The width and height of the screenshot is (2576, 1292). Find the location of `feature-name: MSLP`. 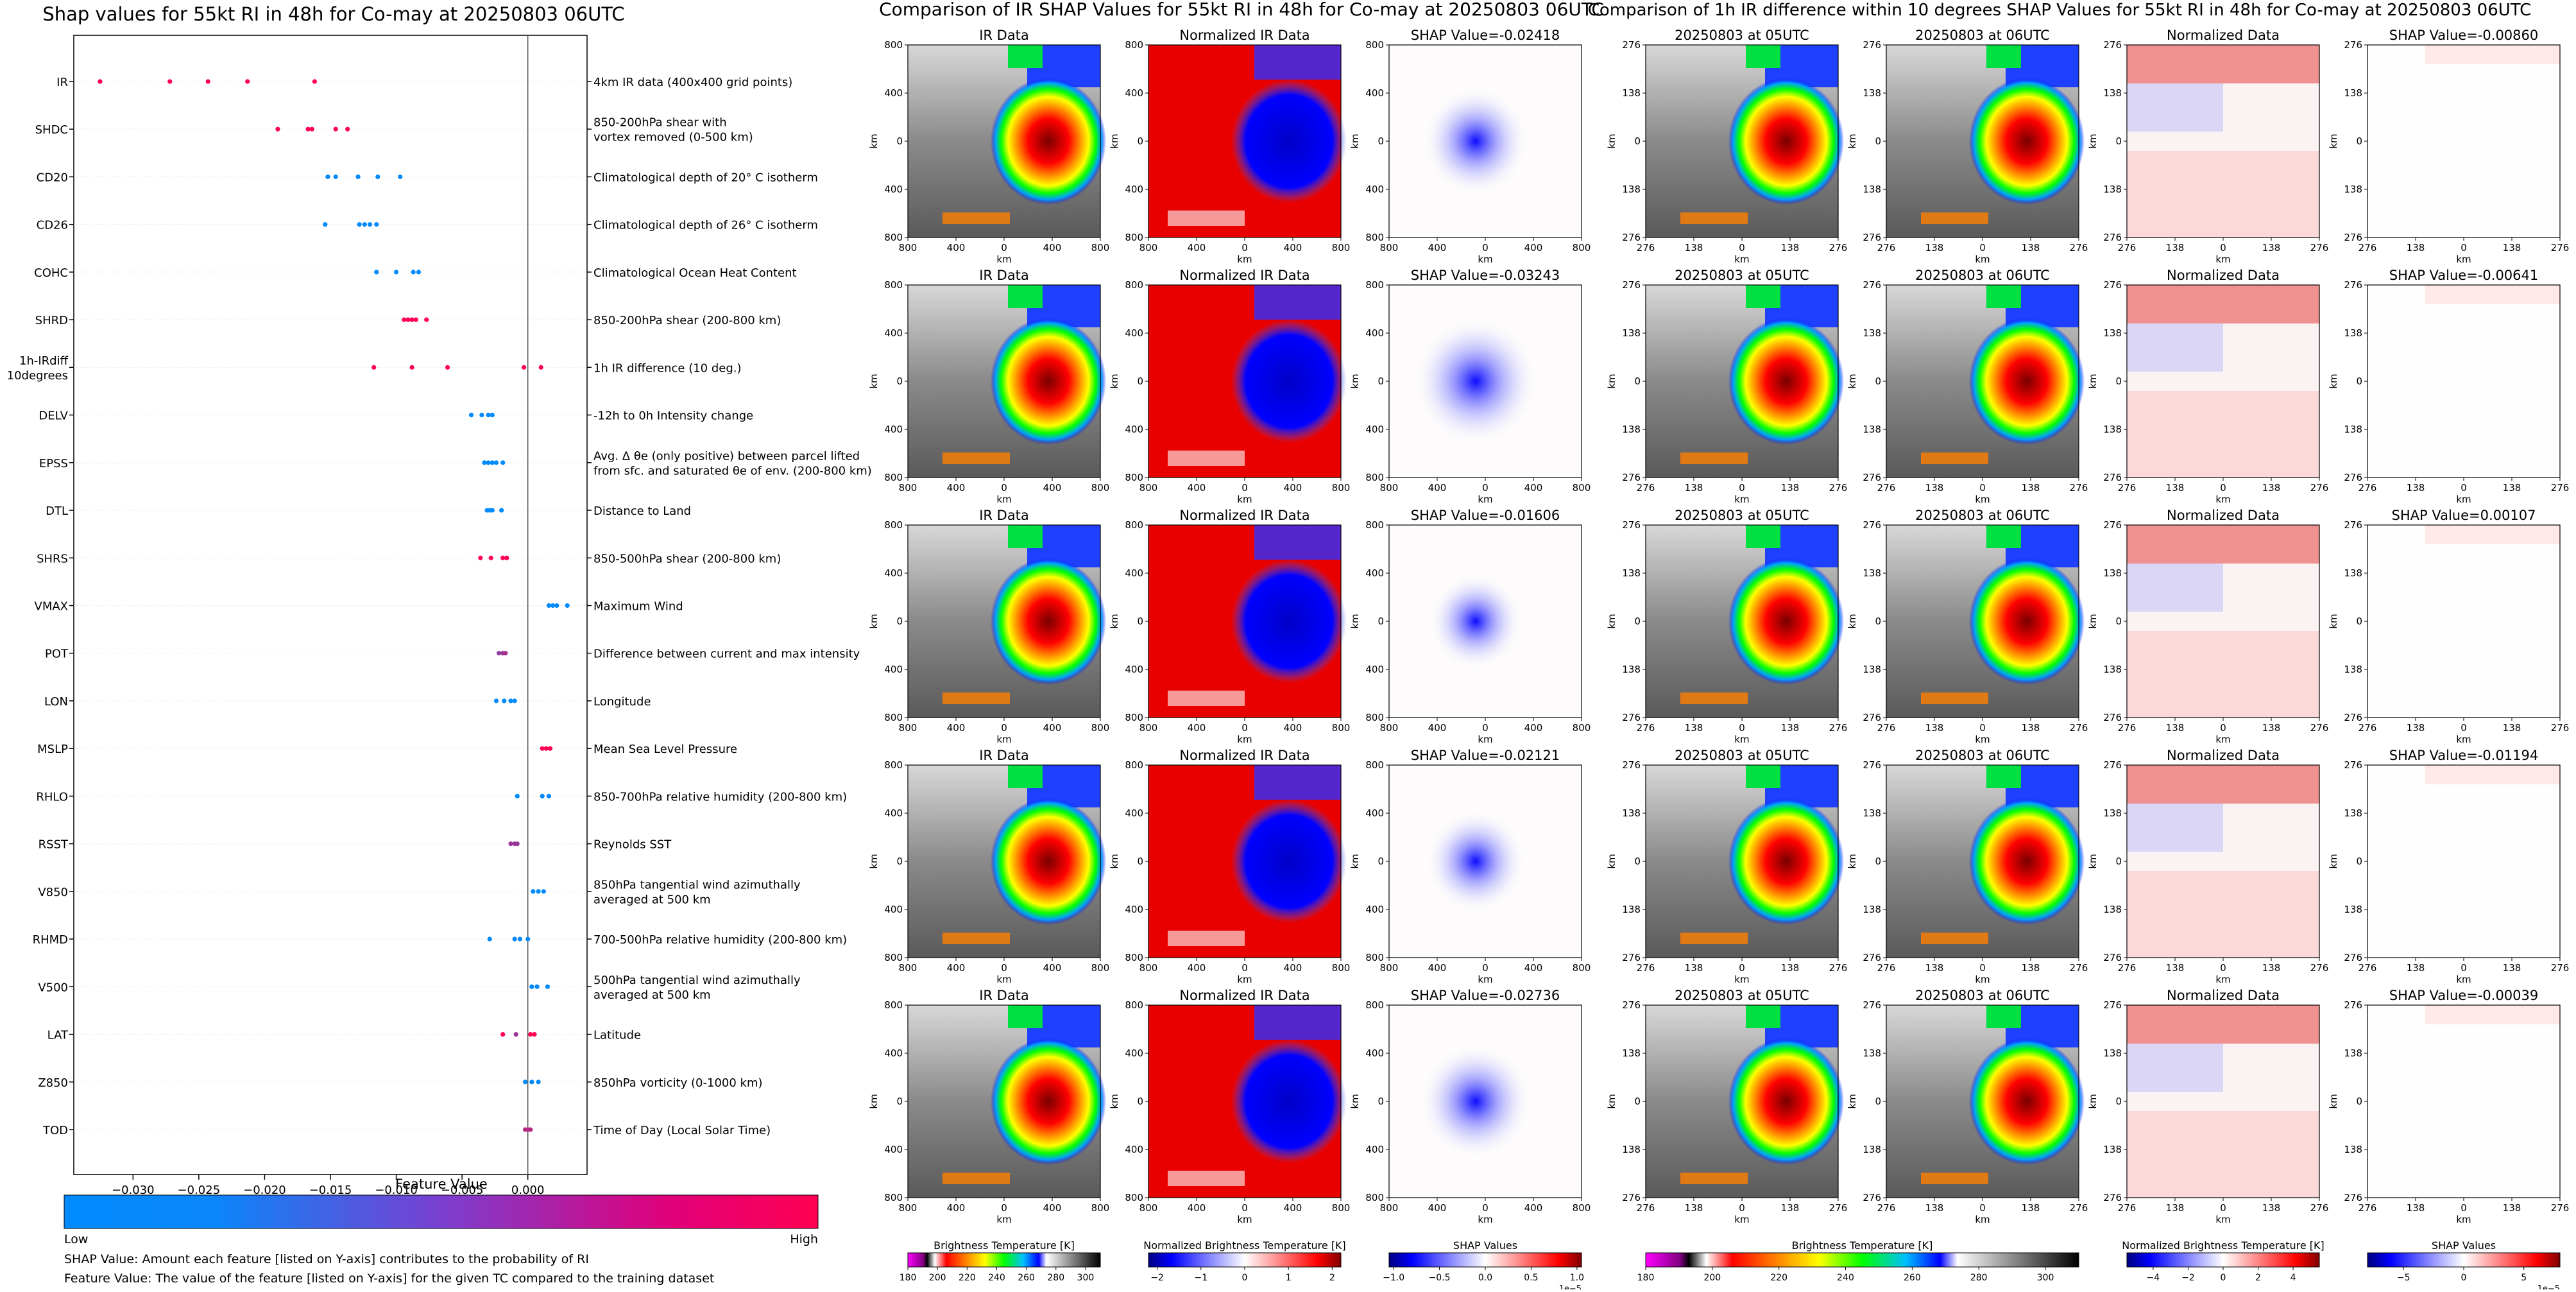

feature-name: MSLP is located at coordinates (53, 749).